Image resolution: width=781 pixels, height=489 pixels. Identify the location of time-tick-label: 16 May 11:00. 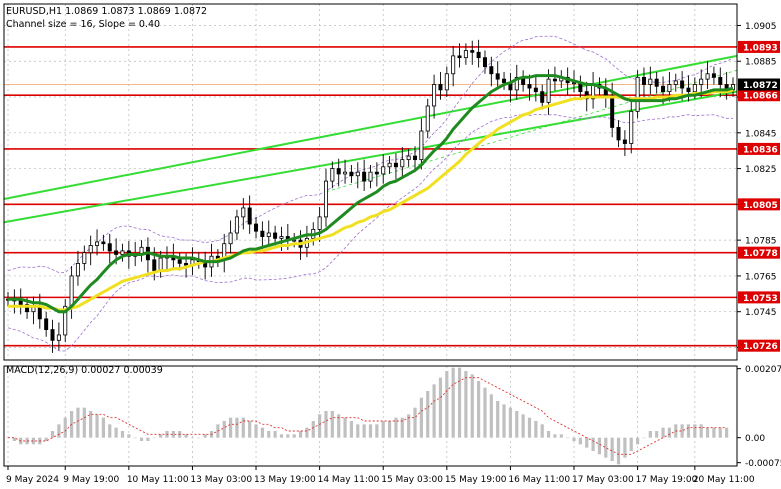
(539, 480).